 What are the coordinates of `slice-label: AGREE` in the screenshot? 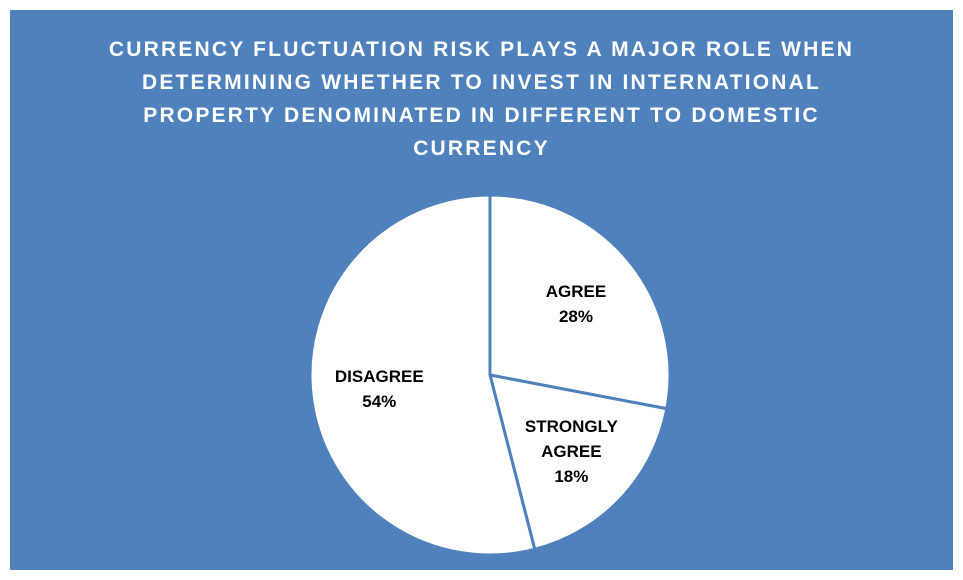 It's located at (576, 291).